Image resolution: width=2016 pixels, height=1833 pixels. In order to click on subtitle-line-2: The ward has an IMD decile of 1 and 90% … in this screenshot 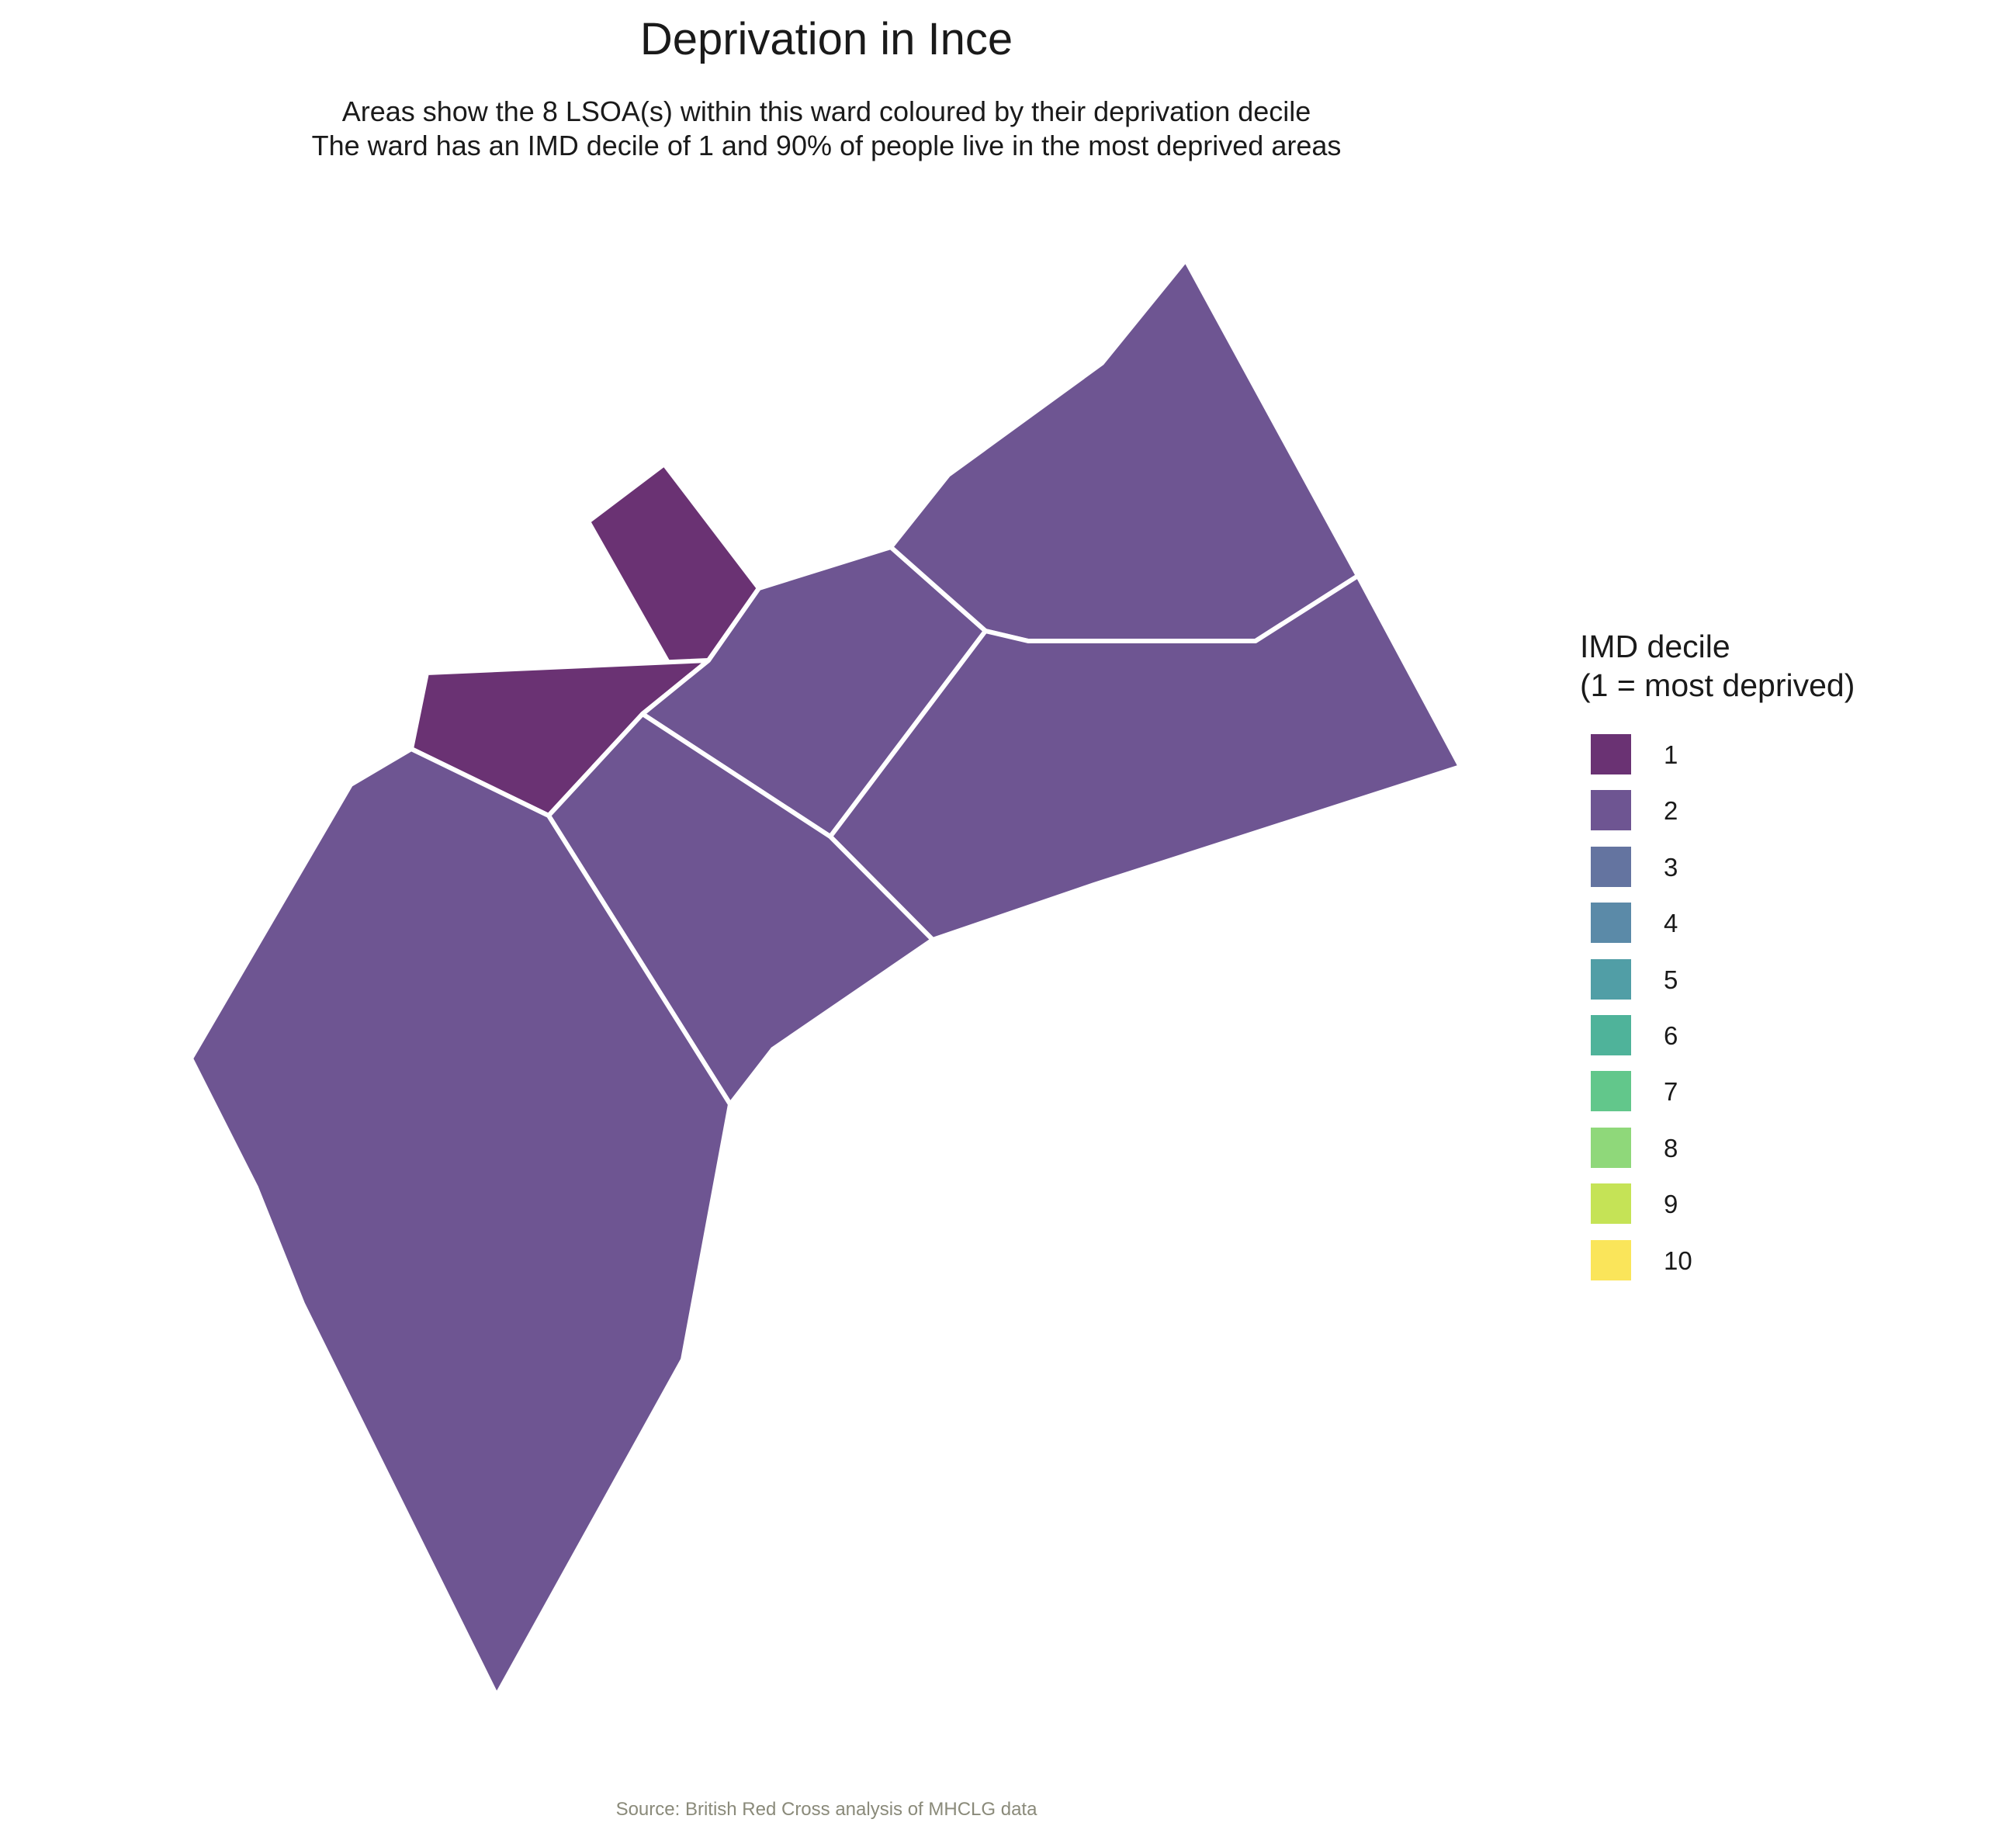, I will do `click(827, 145)`.